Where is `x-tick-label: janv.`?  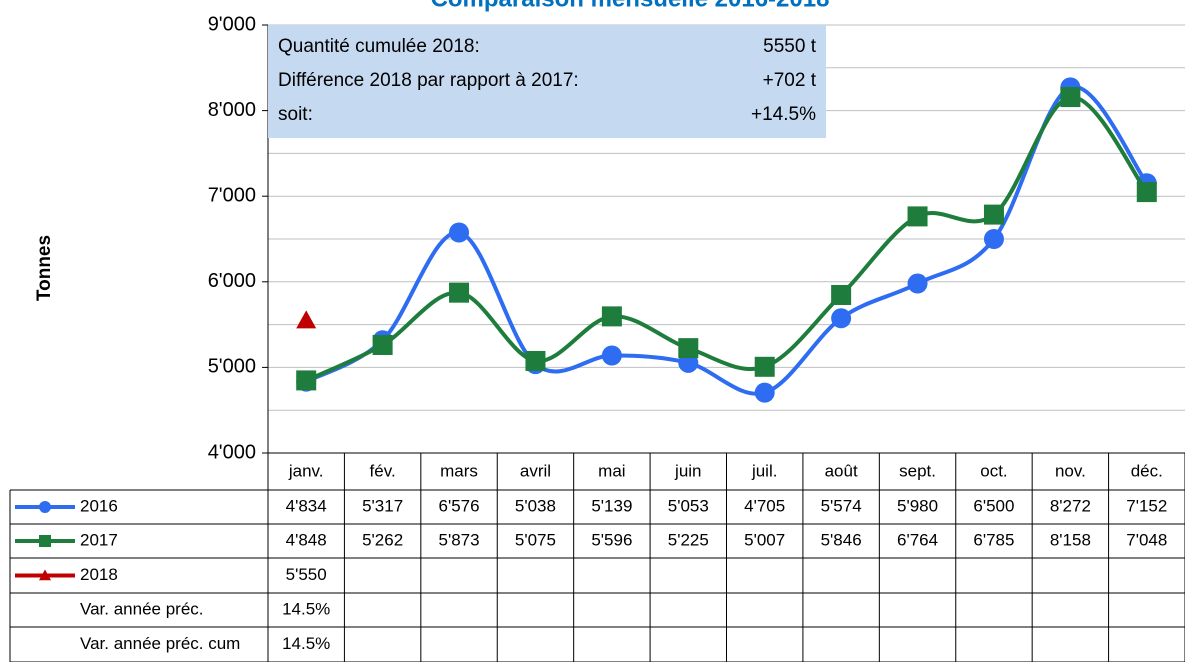 x-tick-label: janv. is located at coordinates (306, 470).